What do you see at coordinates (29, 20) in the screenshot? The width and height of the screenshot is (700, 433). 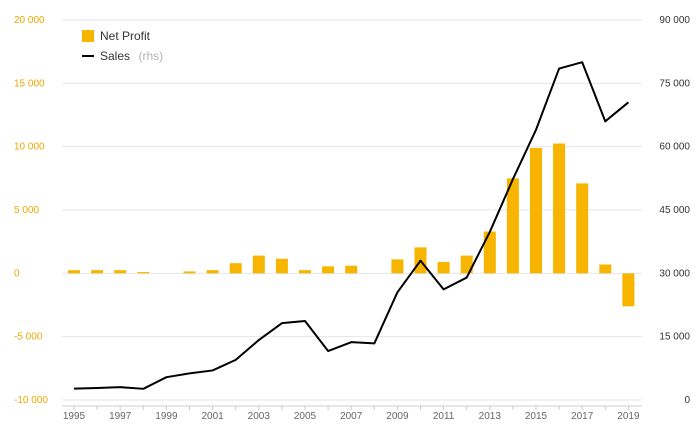 I see `left-axis-tick-label: 20 000` at bounding box center [29, 20].